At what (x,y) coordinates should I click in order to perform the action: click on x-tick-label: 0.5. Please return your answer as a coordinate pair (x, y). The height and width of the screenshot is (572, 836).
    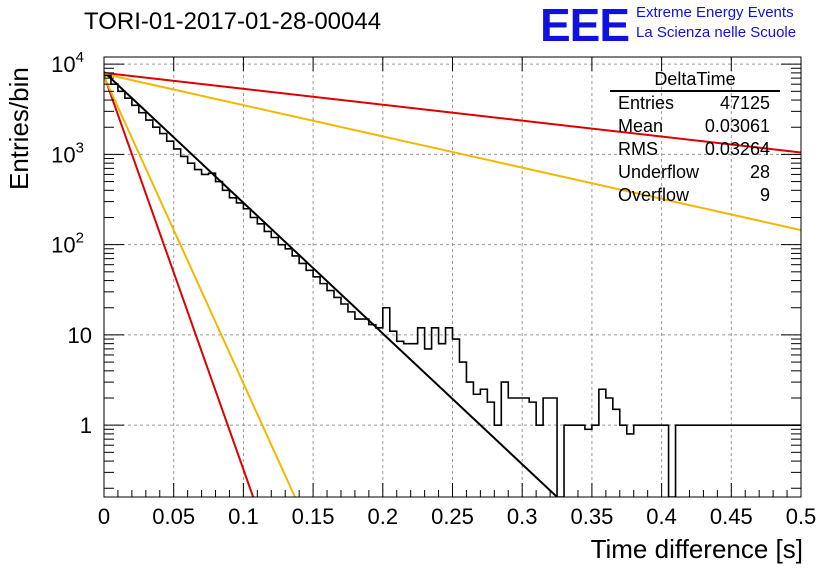
    Looking at the image, I should click on (801, 516).